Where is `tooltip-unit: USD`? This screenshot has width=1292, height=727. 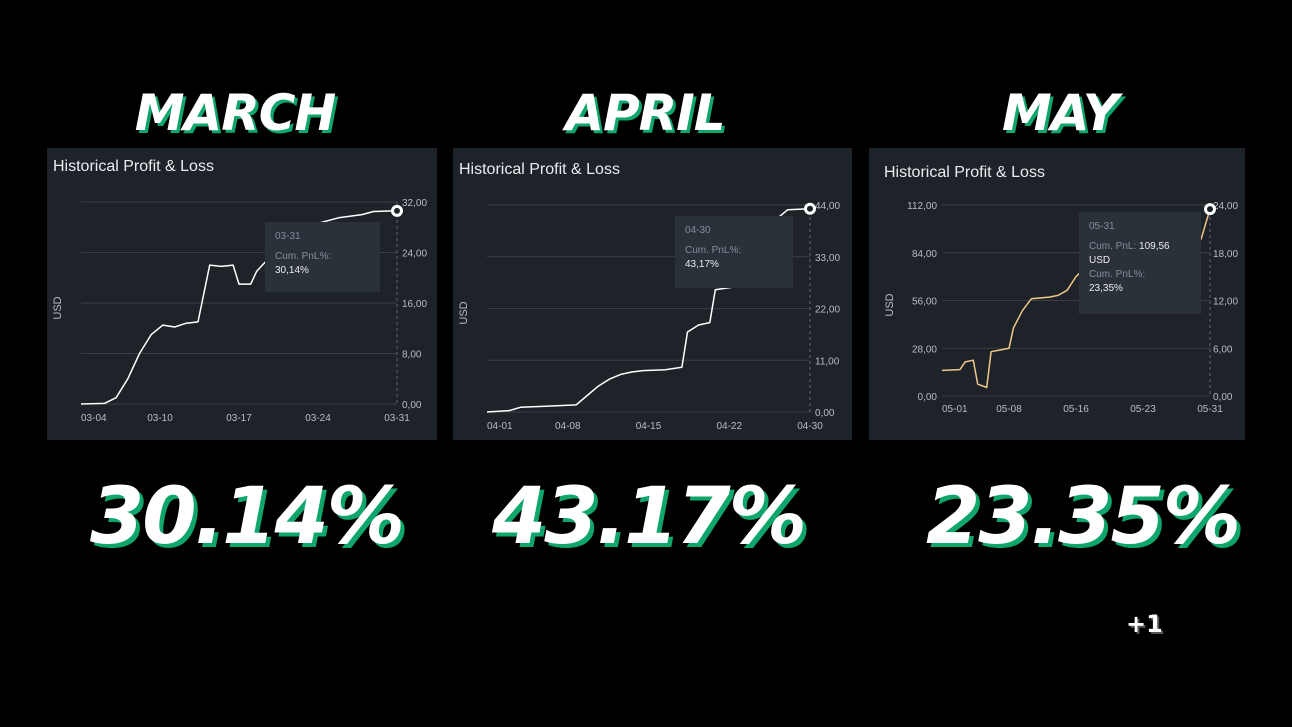 tooltip-unit: USD is located at coordinates (1100, 260).